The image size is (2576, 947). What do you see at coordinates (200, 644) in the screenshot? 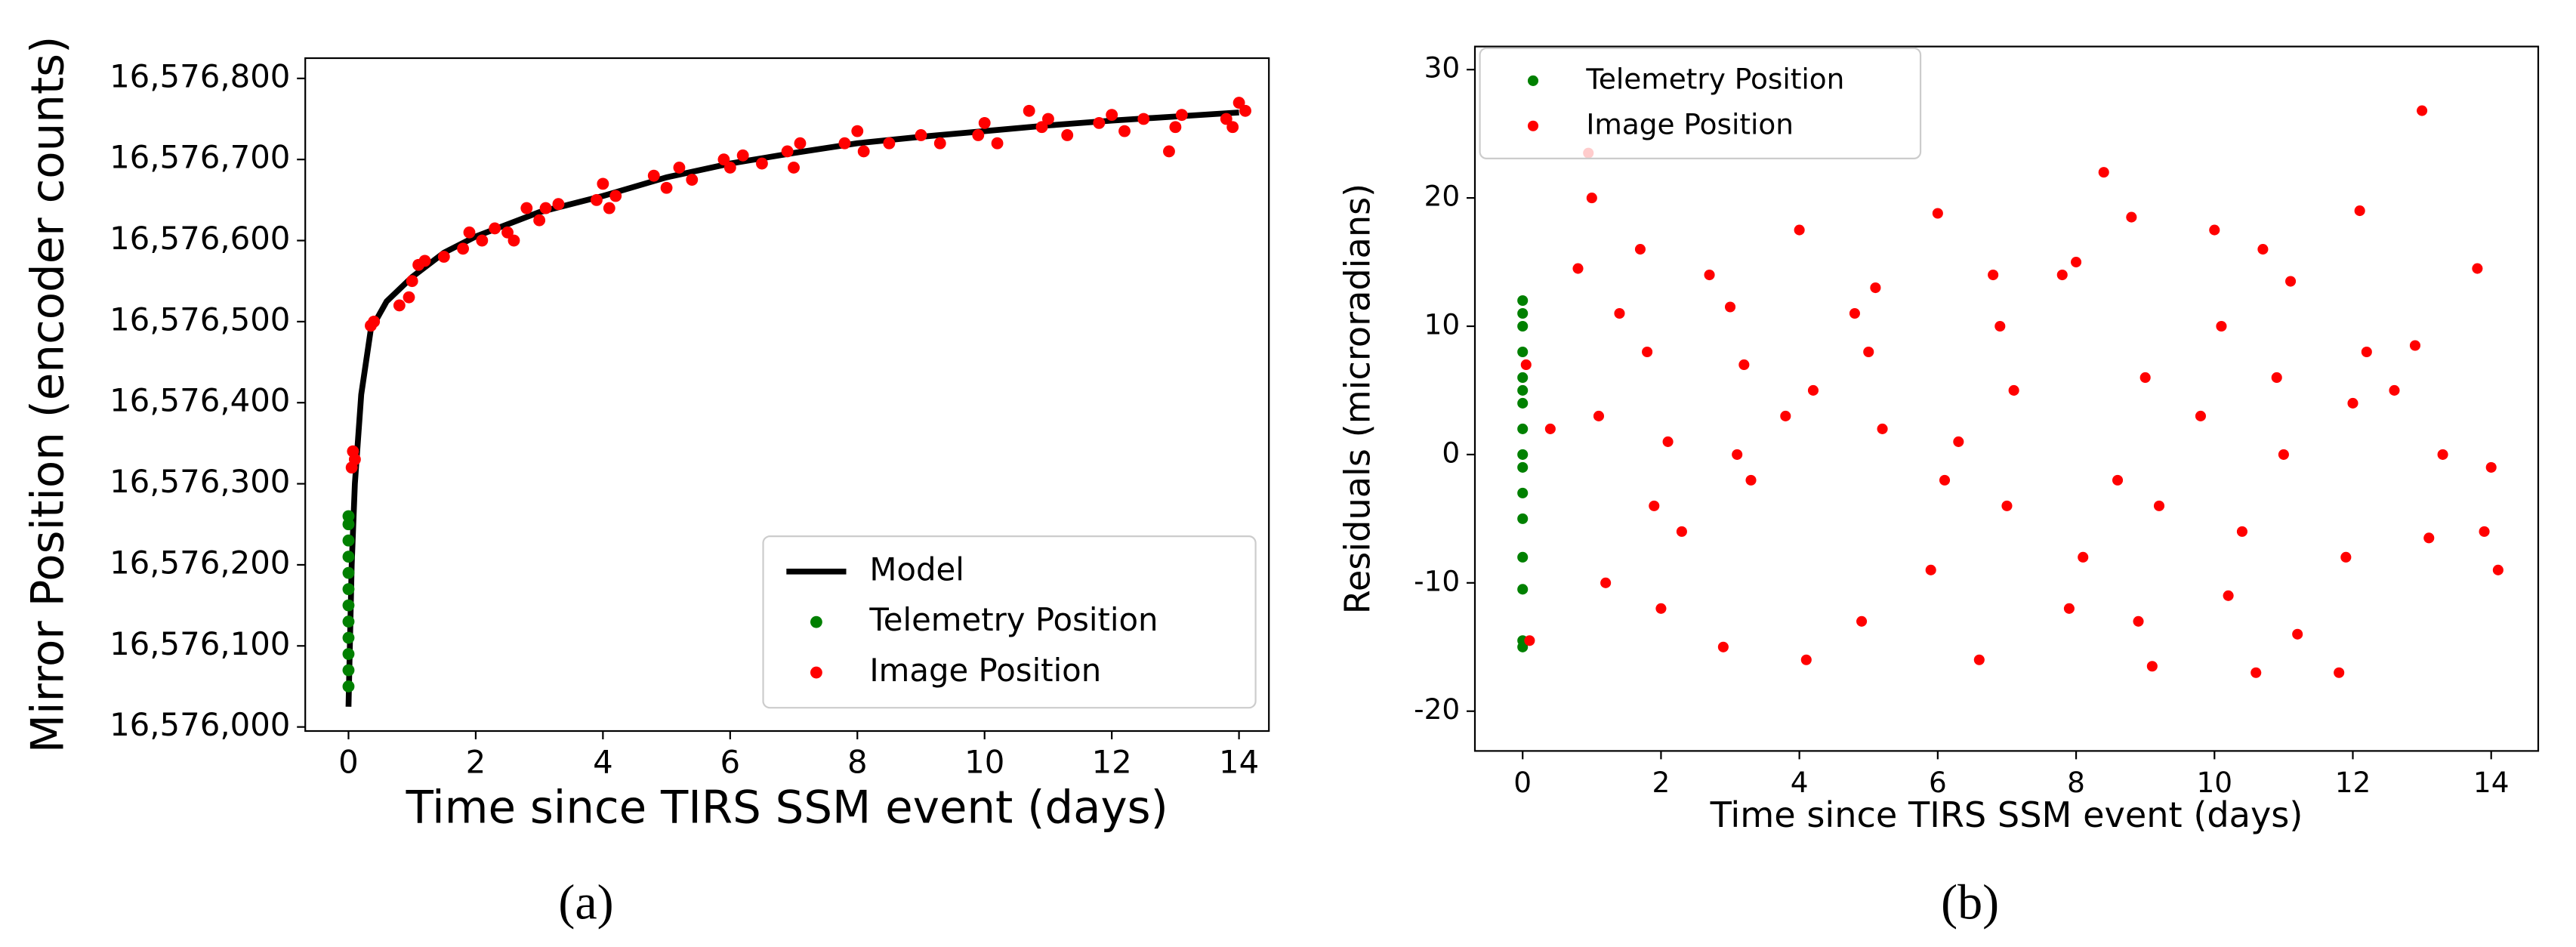
I see `y-tick-label: 16,576,100` at bounding box center [200, 644].